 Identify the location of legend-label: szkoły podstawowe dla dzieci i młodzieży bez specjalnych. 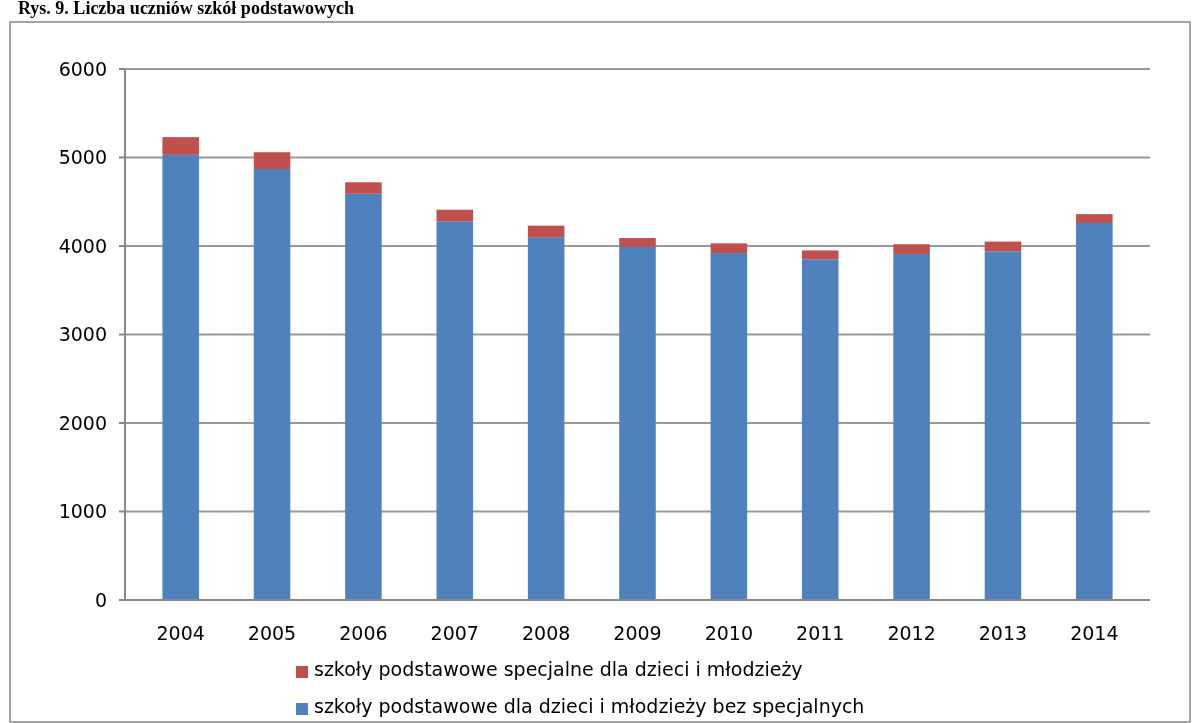
(589, 706).